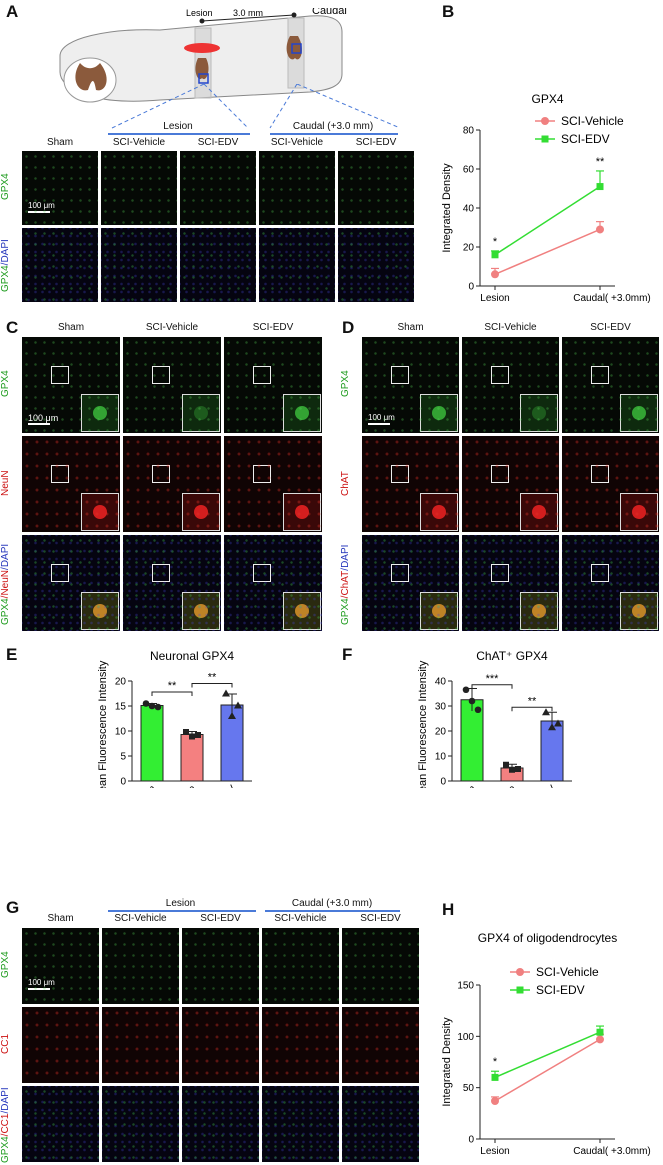 This screenshot has width=663, height=1165. I want to click on chart-title: GPX4 of oligodendrocytes, so click(547, 938).